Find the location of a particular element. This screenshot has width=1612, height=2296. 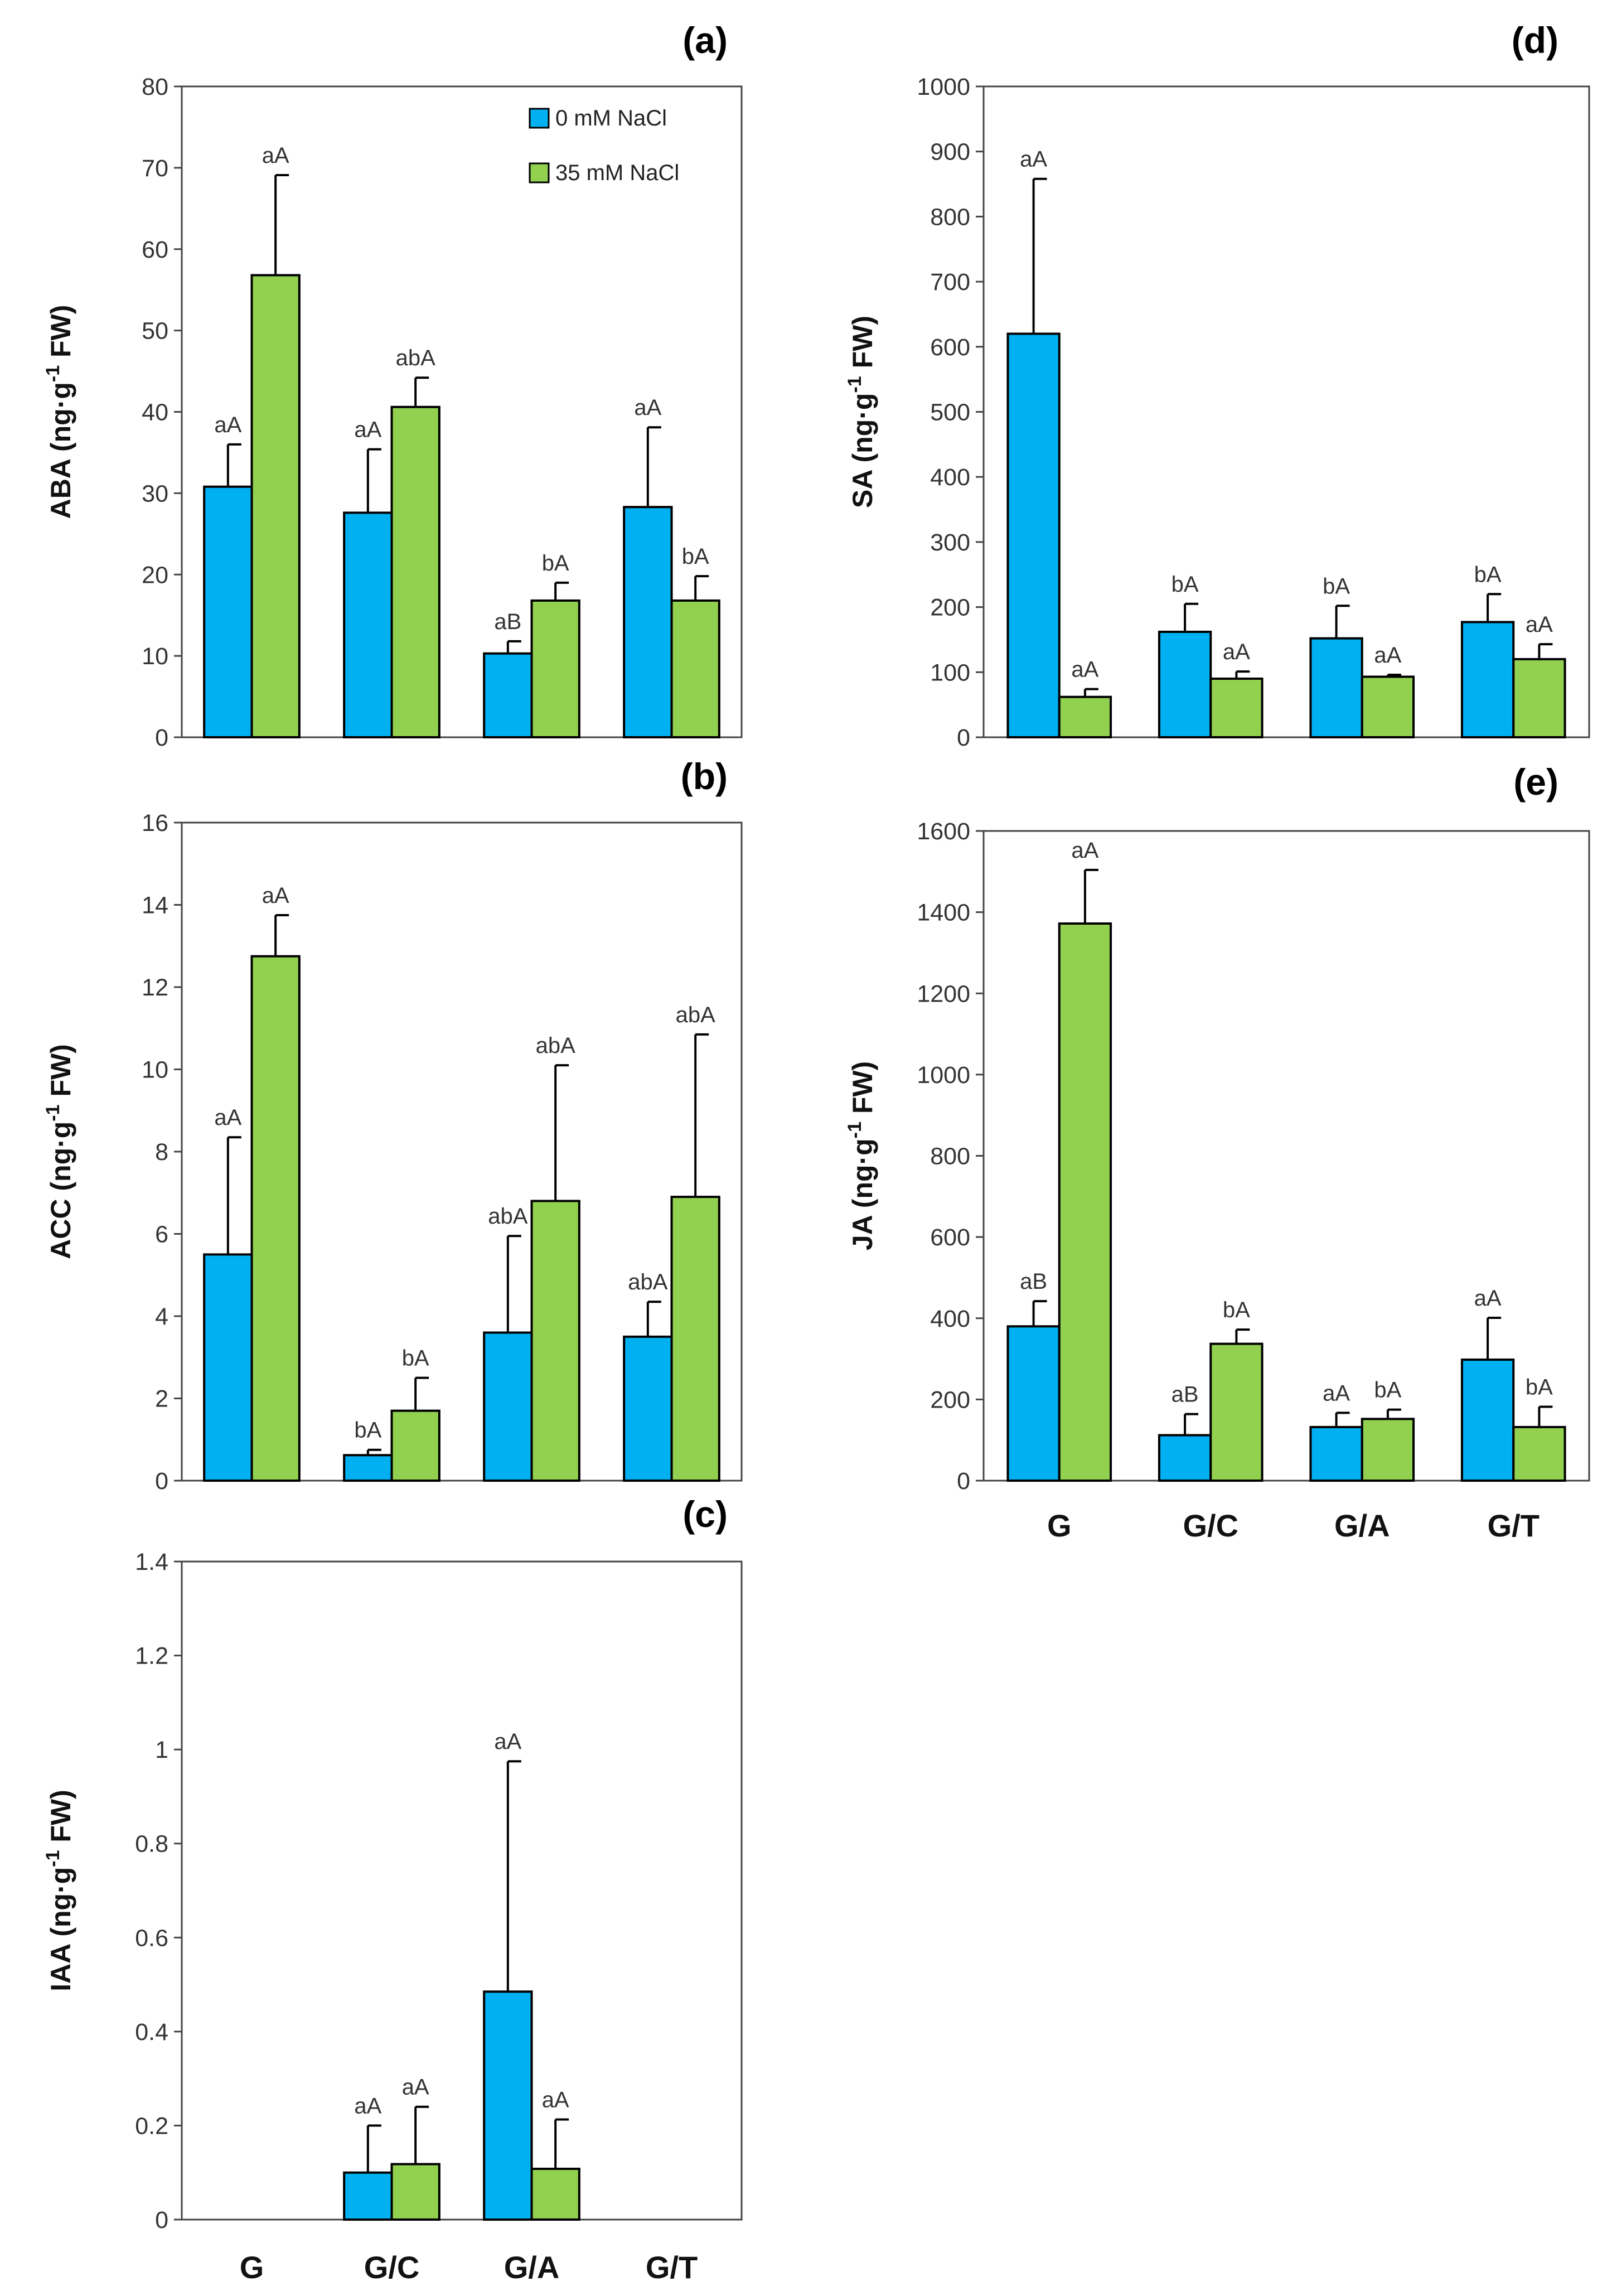

bar-a-G/C-0mM is located at coordinates (368, 624).